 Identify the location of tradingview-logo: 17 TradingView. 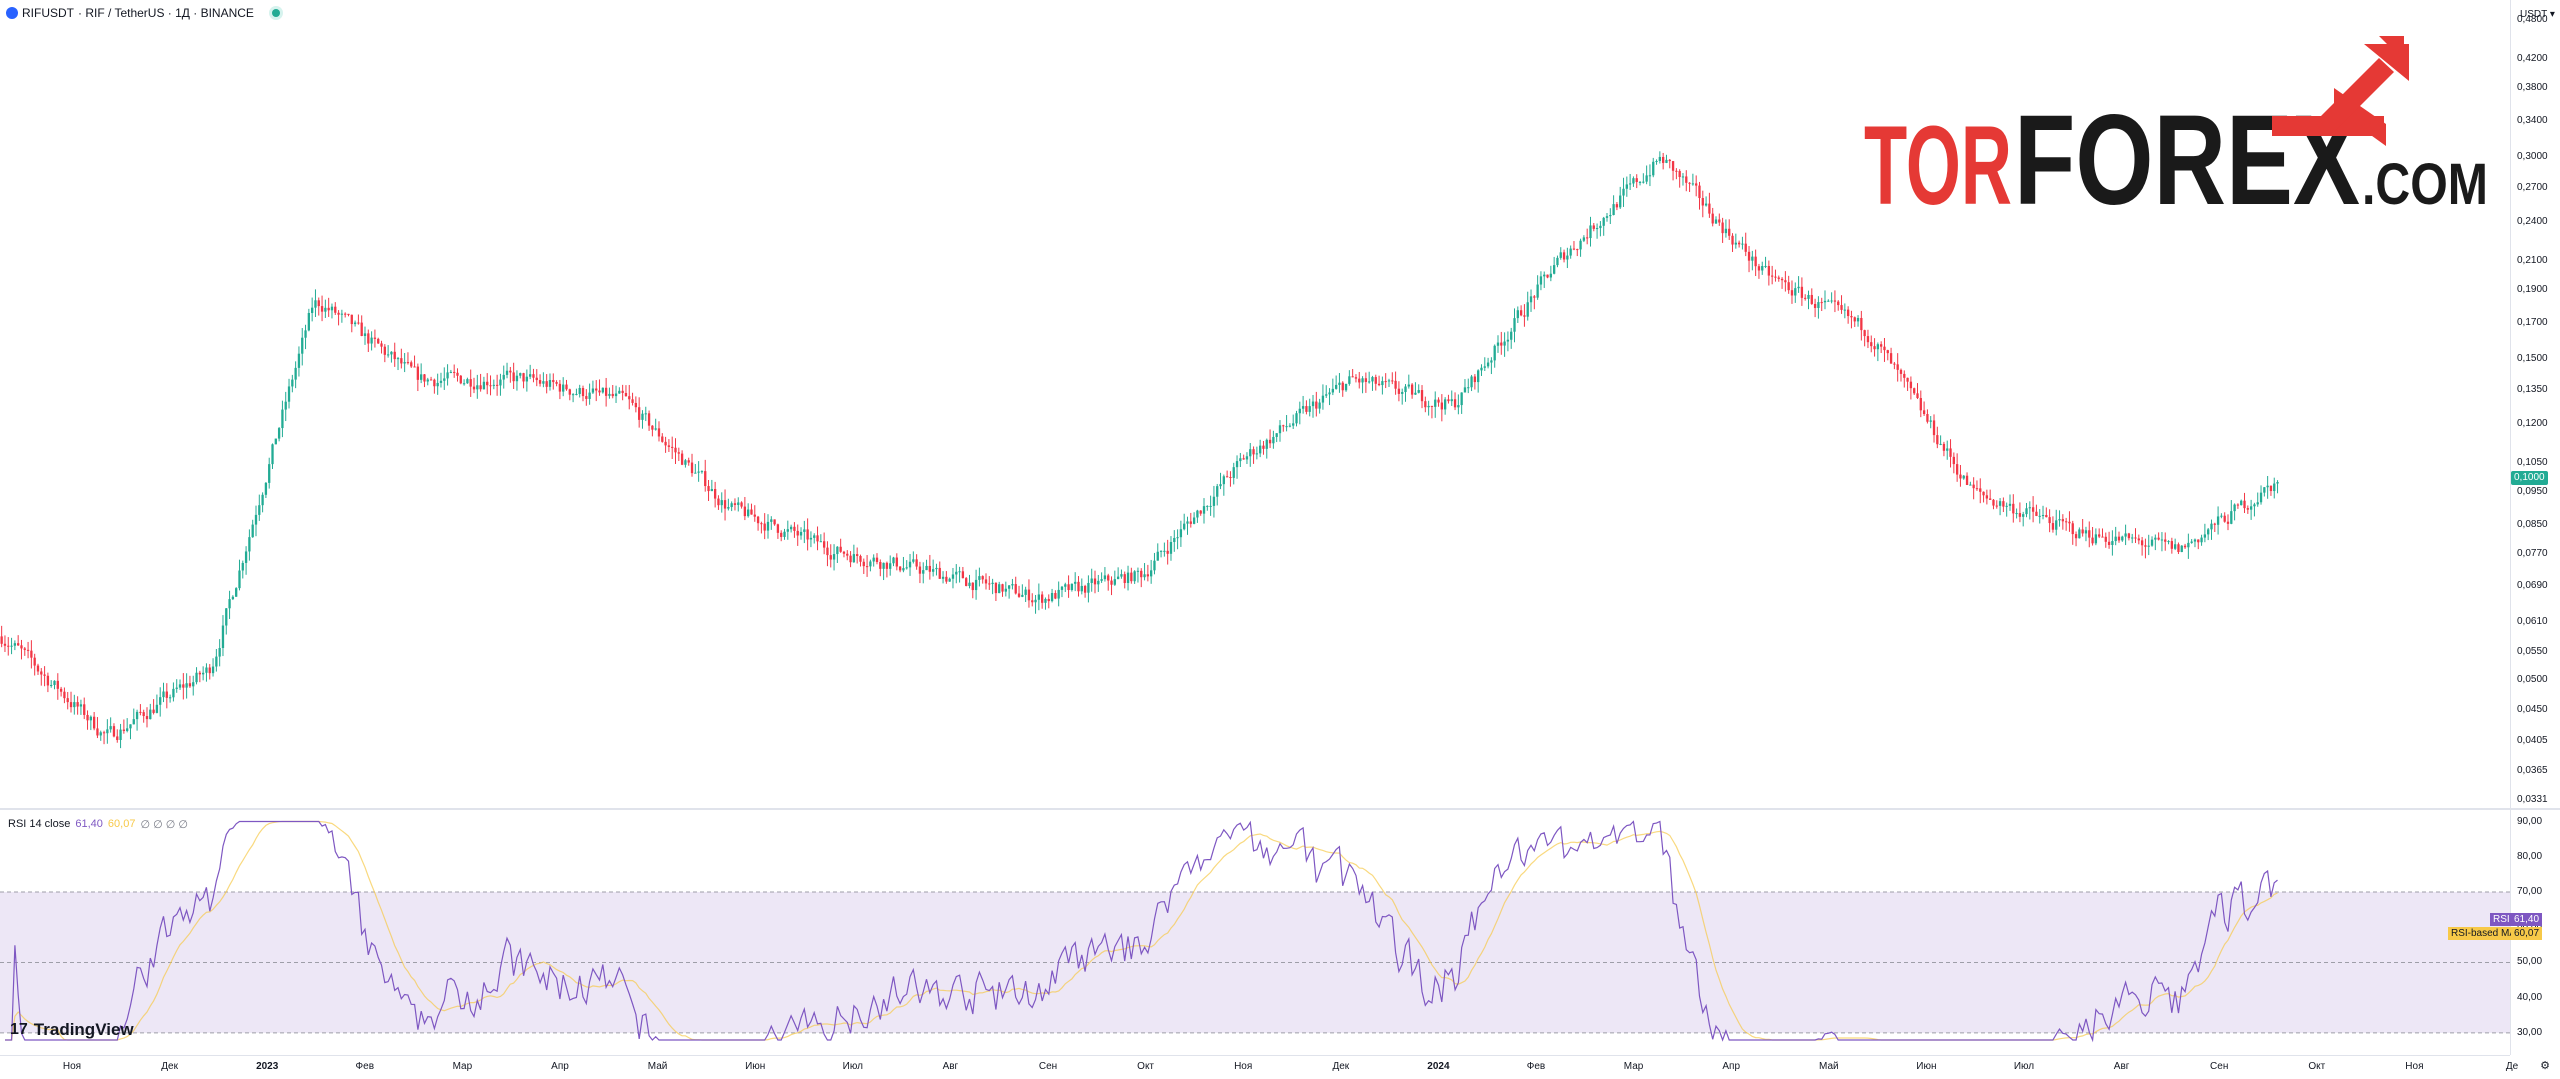
(72, 1030).